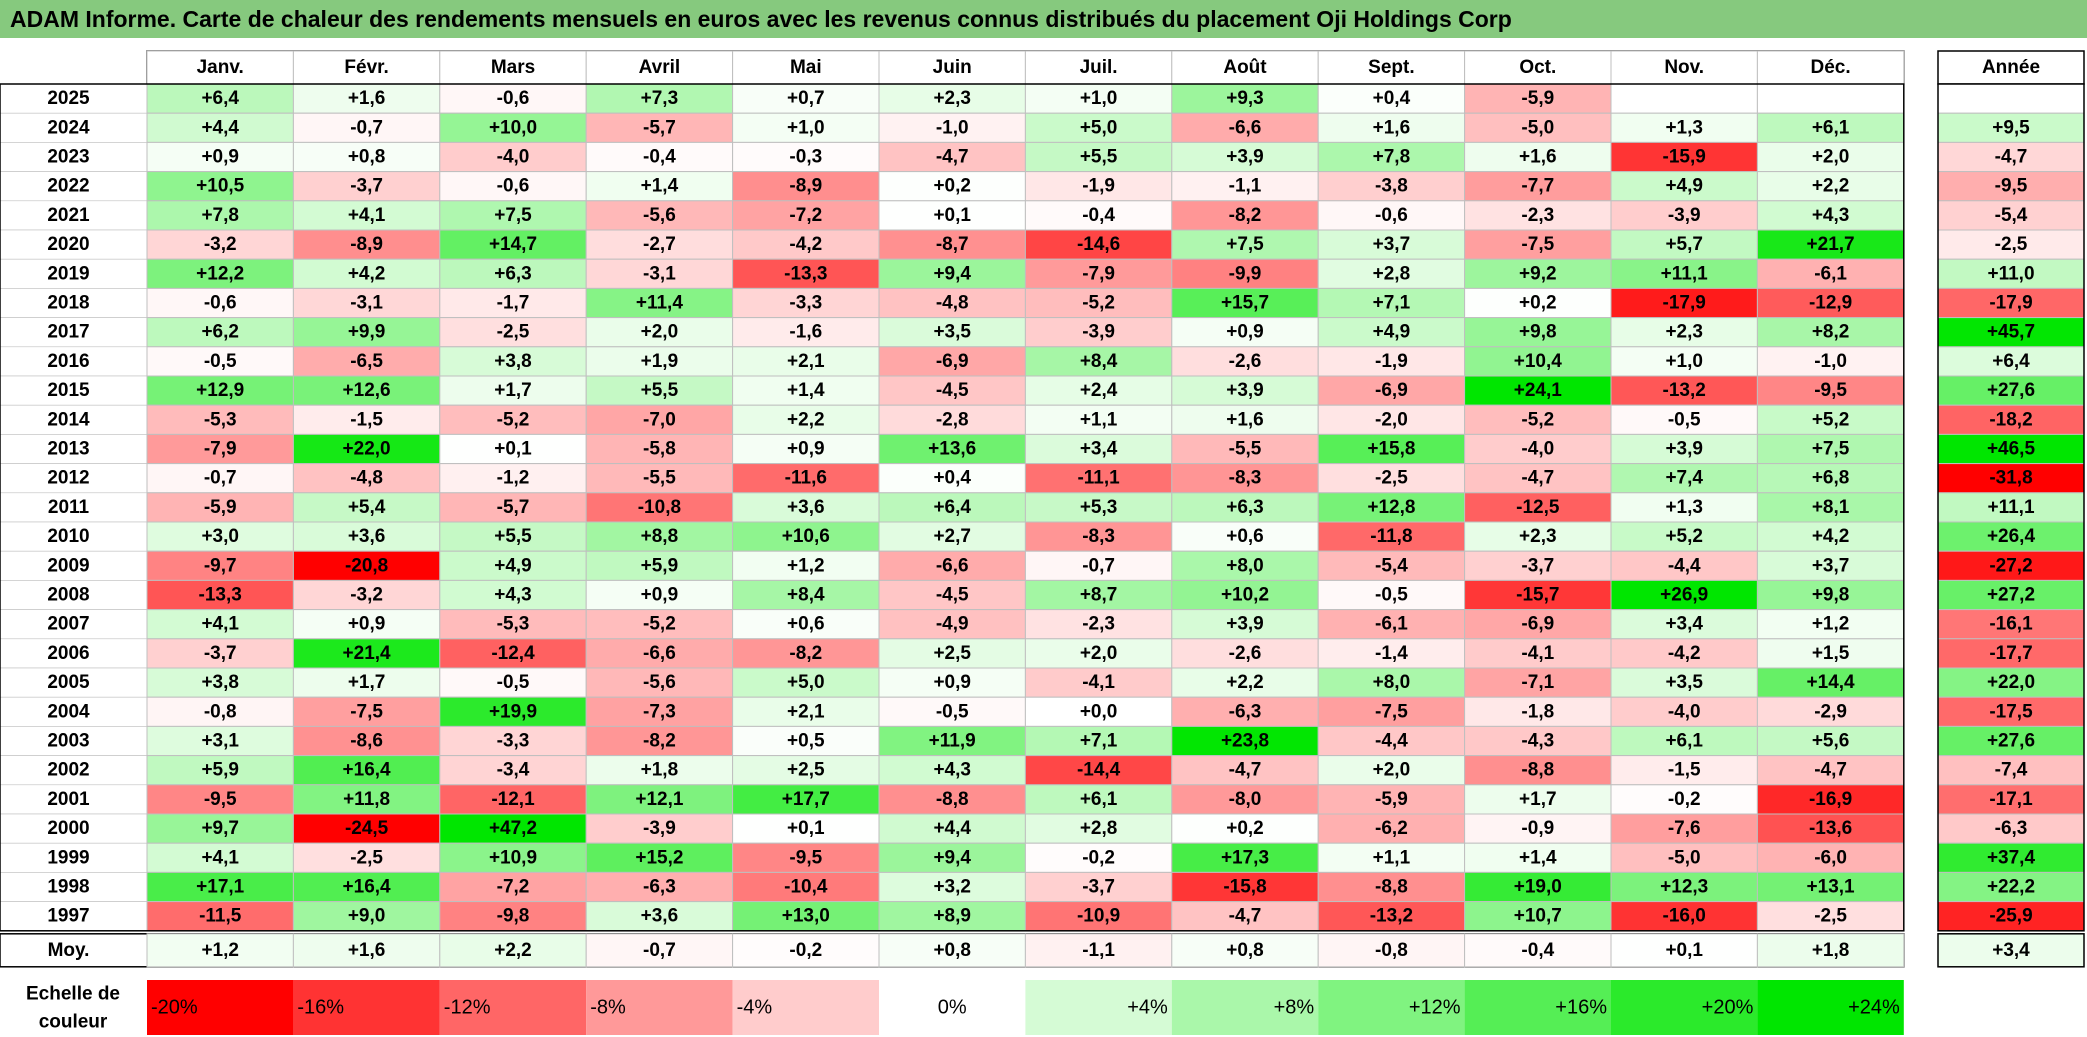 The image size is (2087, 1037). Describe the element at coordinates (366, 303) in the screenshot. I see `cell-value: -3,1` at that location.